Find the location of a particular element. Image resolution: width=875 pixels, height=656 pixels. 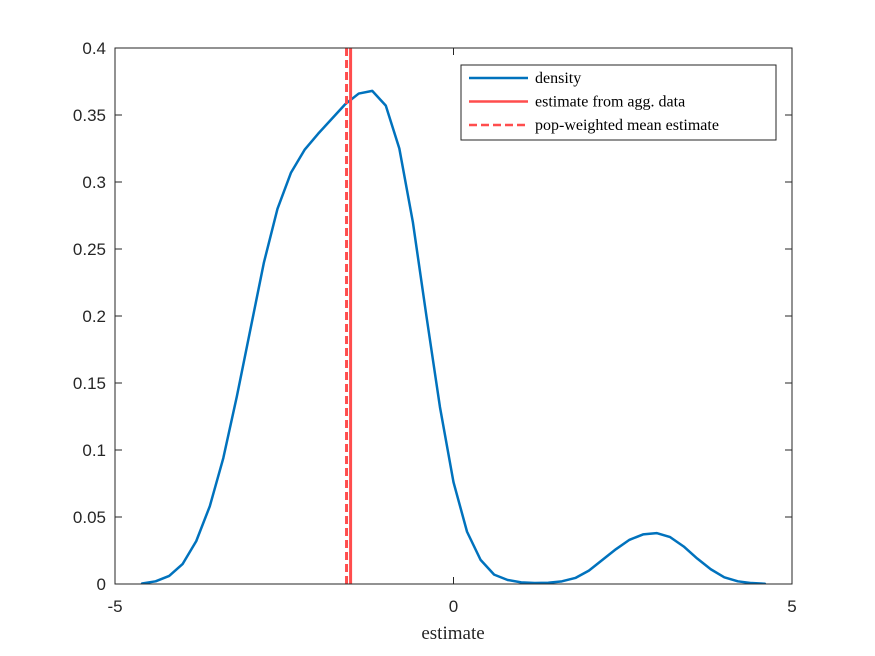

y-tick-label: 0.3 is located at coordinates (94, 182).